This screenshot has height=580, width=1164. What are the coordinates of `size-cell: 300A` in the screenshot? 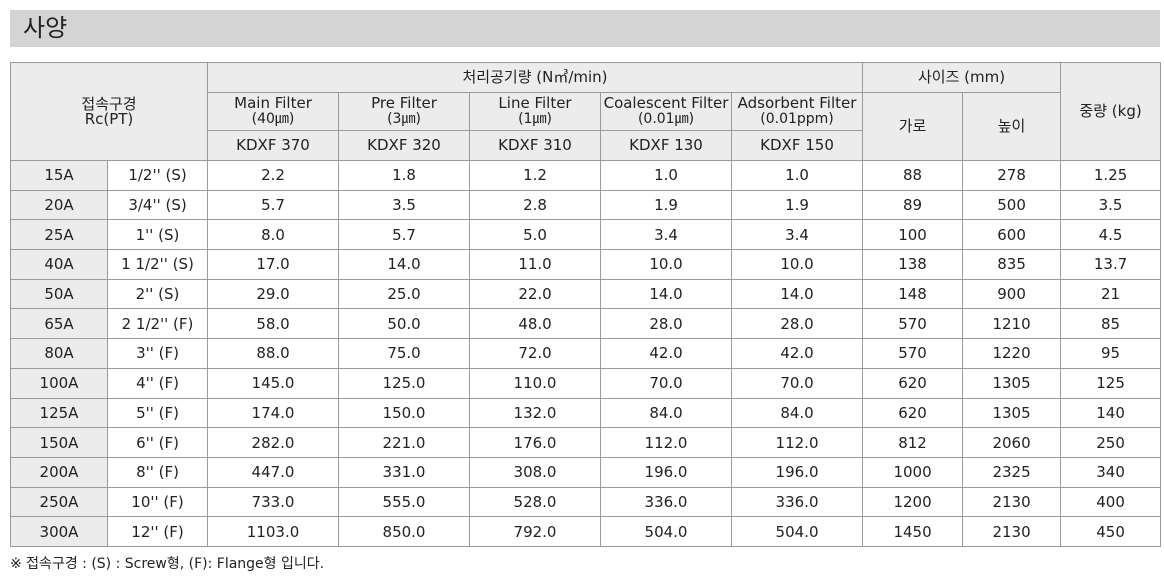 It's located at (59, 531).